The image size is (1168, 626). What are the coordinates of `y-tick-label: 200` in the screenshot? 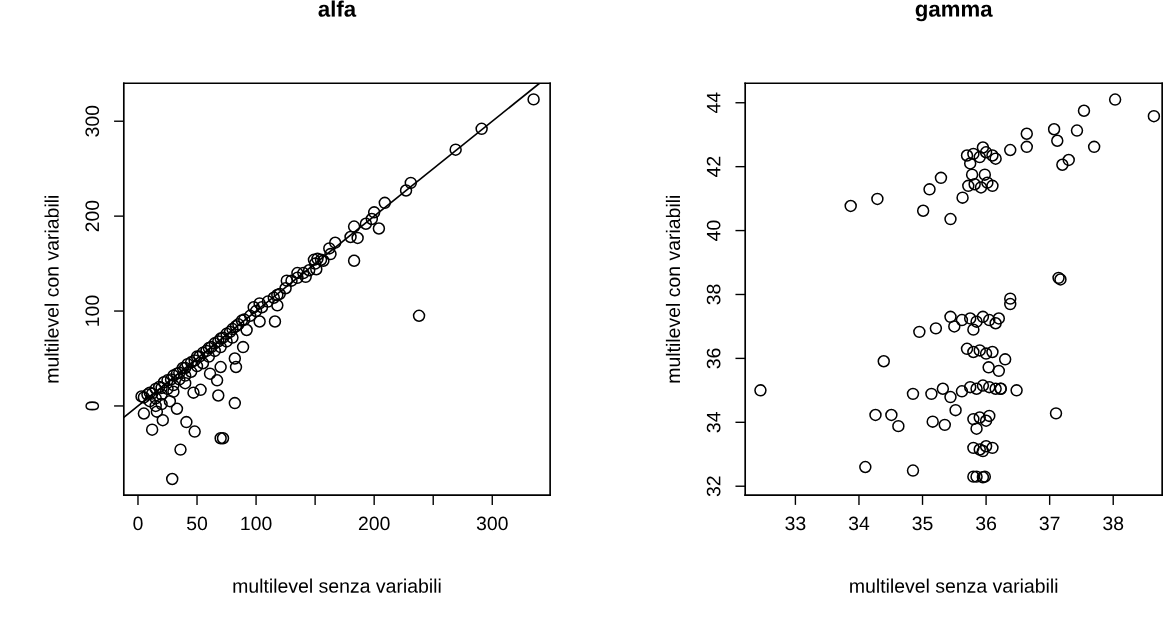 It's located at (92, 216).